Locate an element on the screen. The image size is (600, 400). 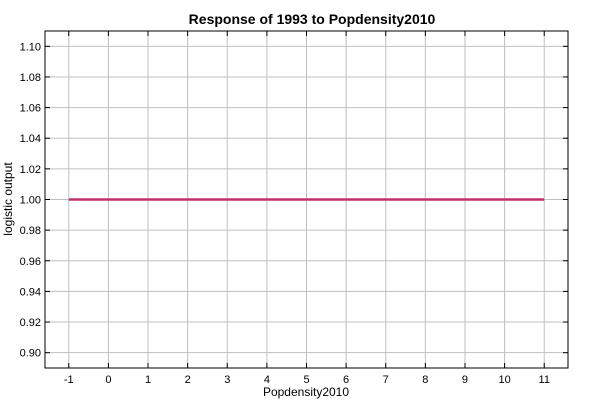
y-axis-label: logistic output is located at coordinates (8, 199).